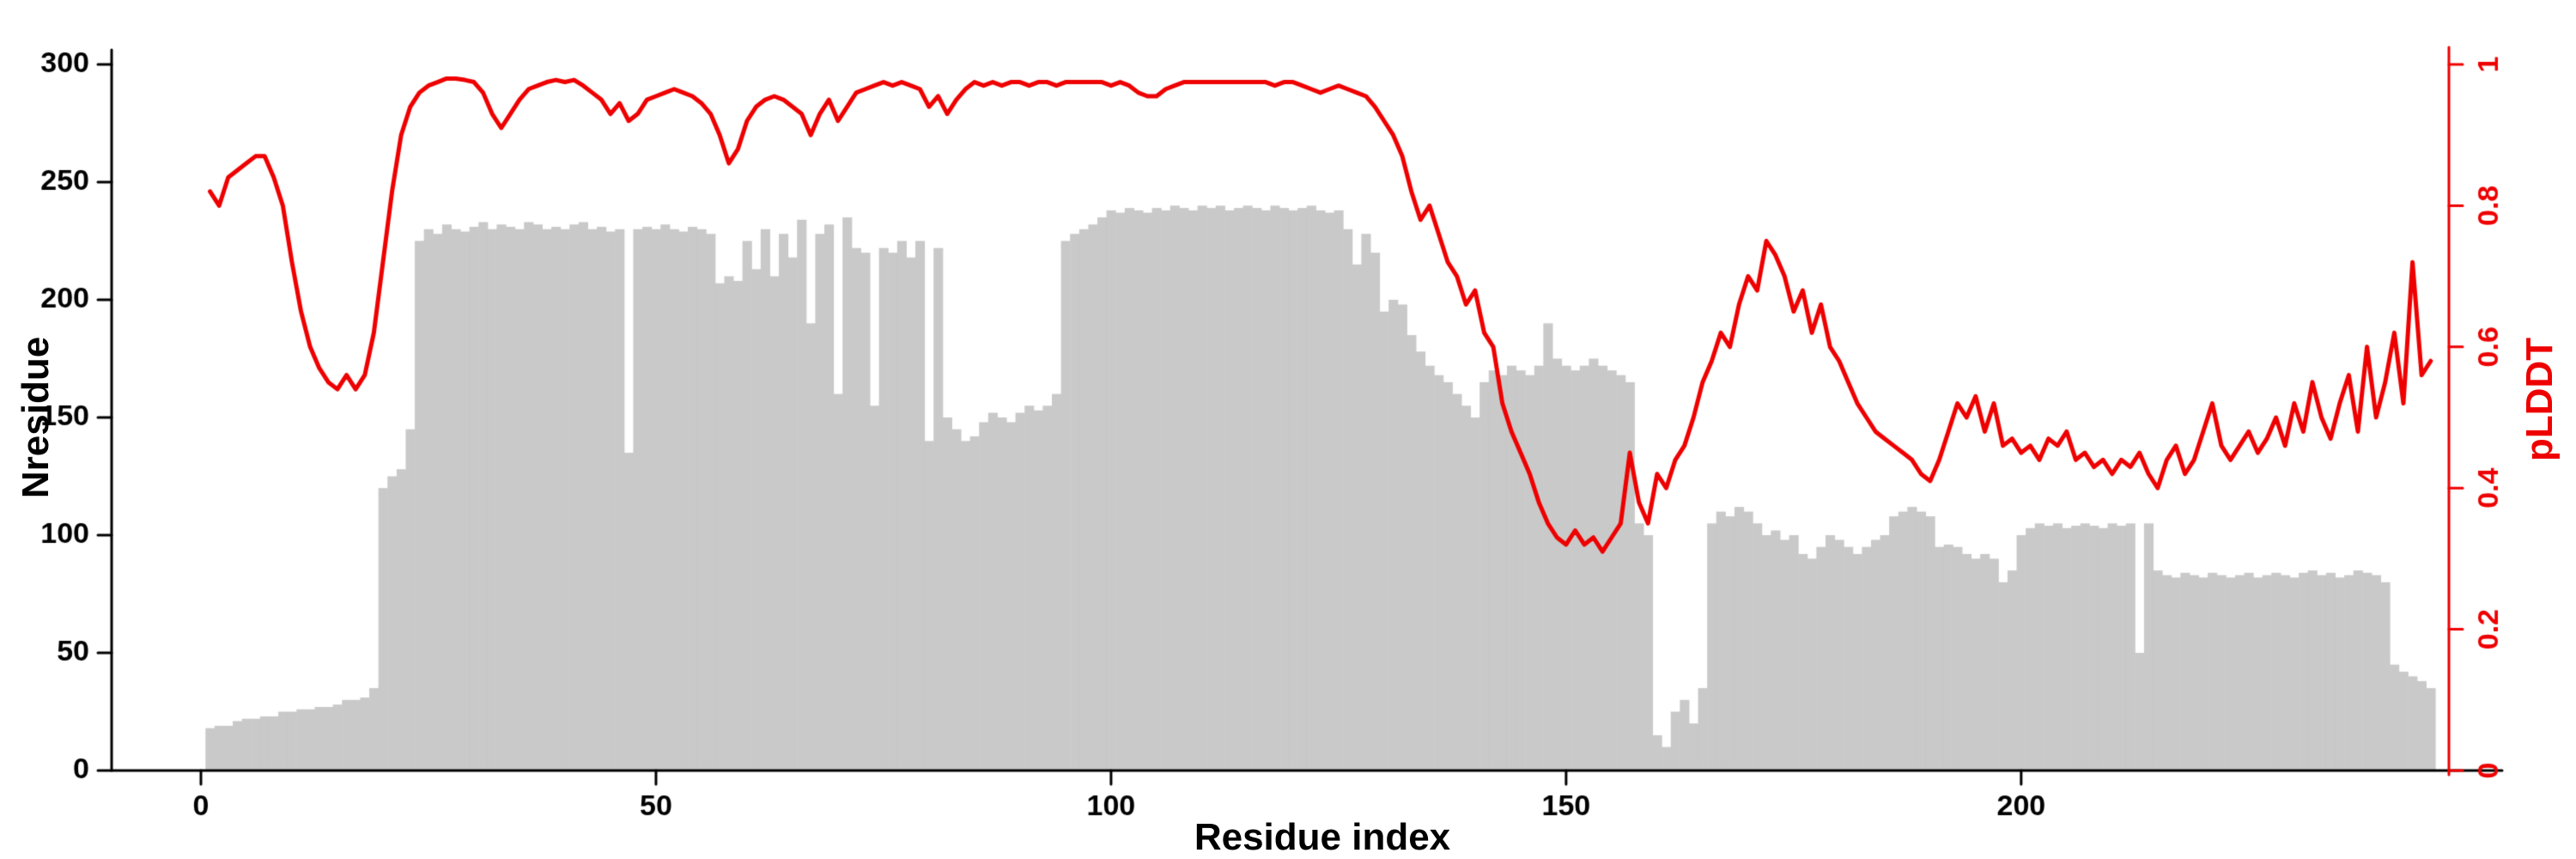  Describe the element at coordinates (2539, 399) in the screenshot. I see `y-axis-title-right: pLDDT` at that location.